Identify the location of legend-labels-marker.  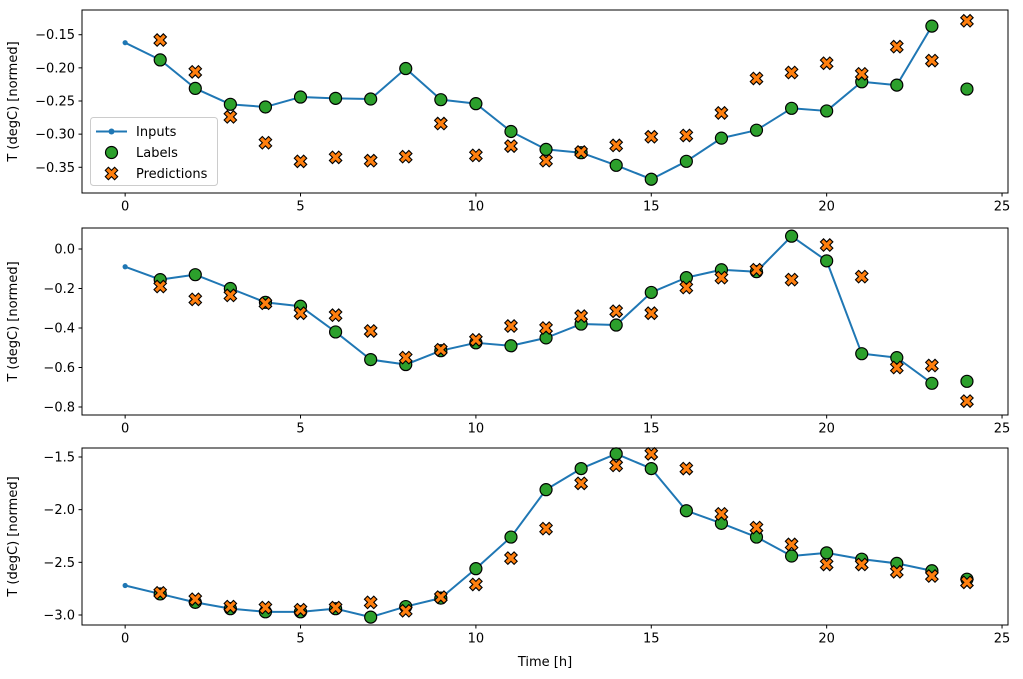
(111, 152).